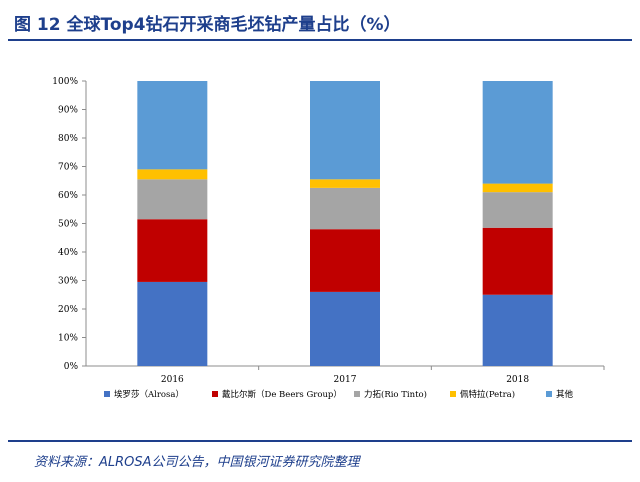 The height and width of the screenshot is (482, 640). Describe the element at coordinates (71, 367) in the screenshot. I see `y-tick-label: 0%` at that location.